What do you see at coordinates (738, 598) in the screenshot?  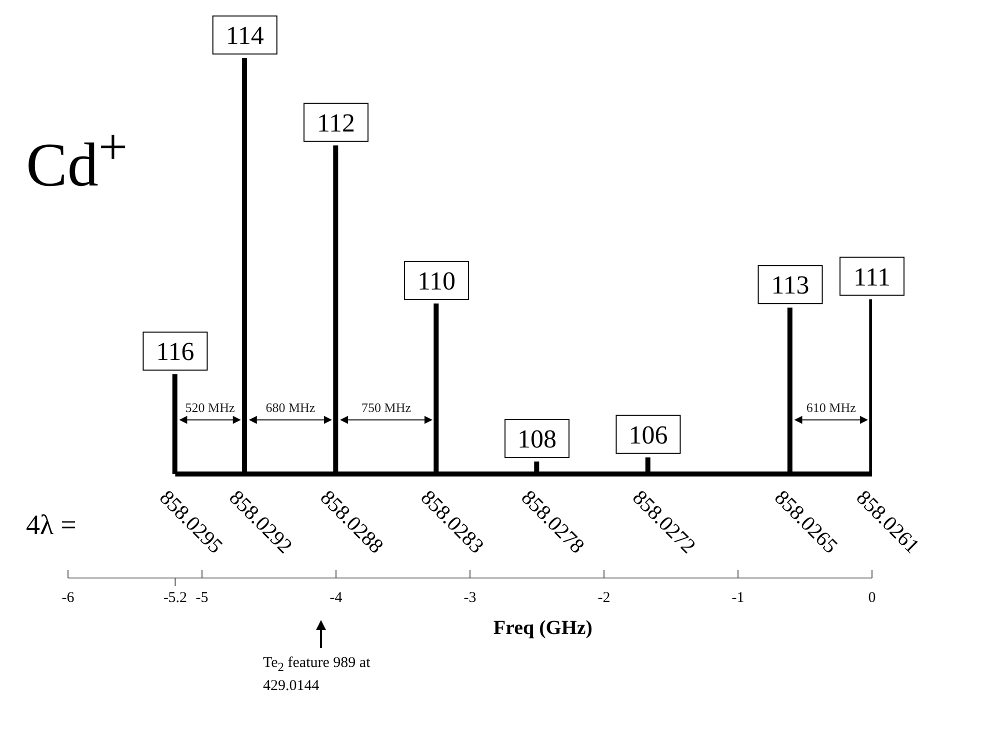 I see `x-tick-label: -1` at bounding box center [738, 598].